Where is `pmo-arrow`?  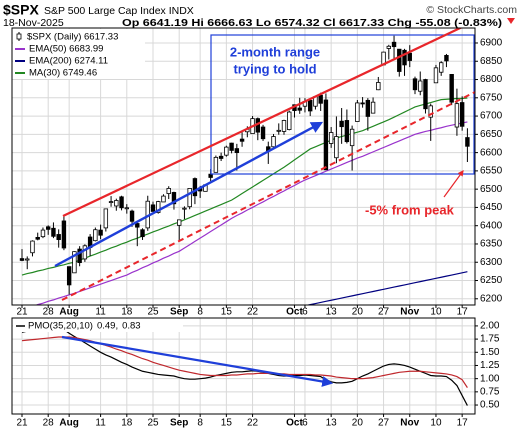
pmo-arrow is located at coordinates (197, 361).